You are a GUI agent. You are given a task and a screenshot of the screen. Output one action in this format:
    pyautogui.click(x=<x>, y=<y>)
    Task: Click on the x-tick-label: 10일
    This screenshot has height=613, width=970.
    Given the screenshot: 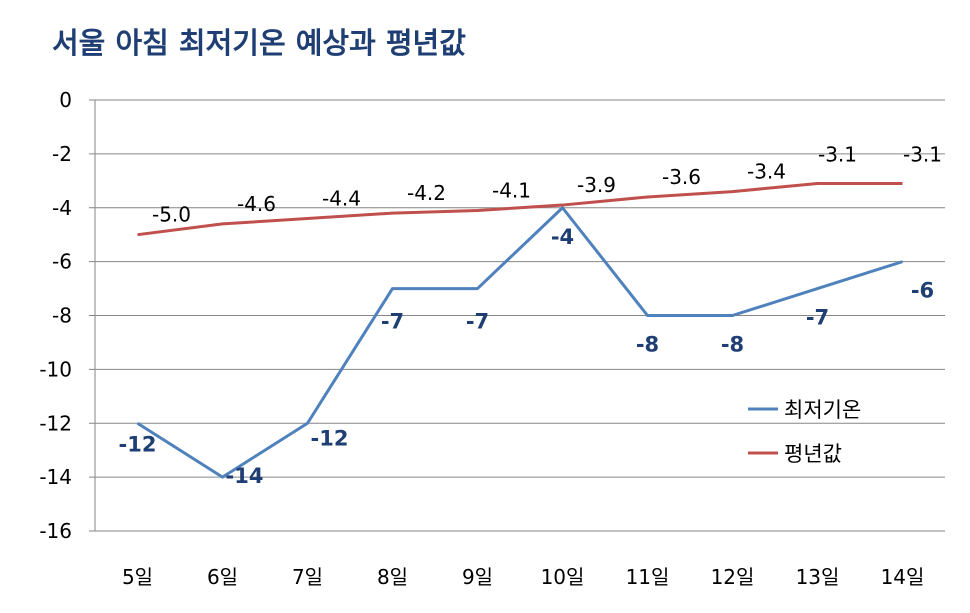 What is the action you would take?
    pyautogui.click(x=563, y=577)
    